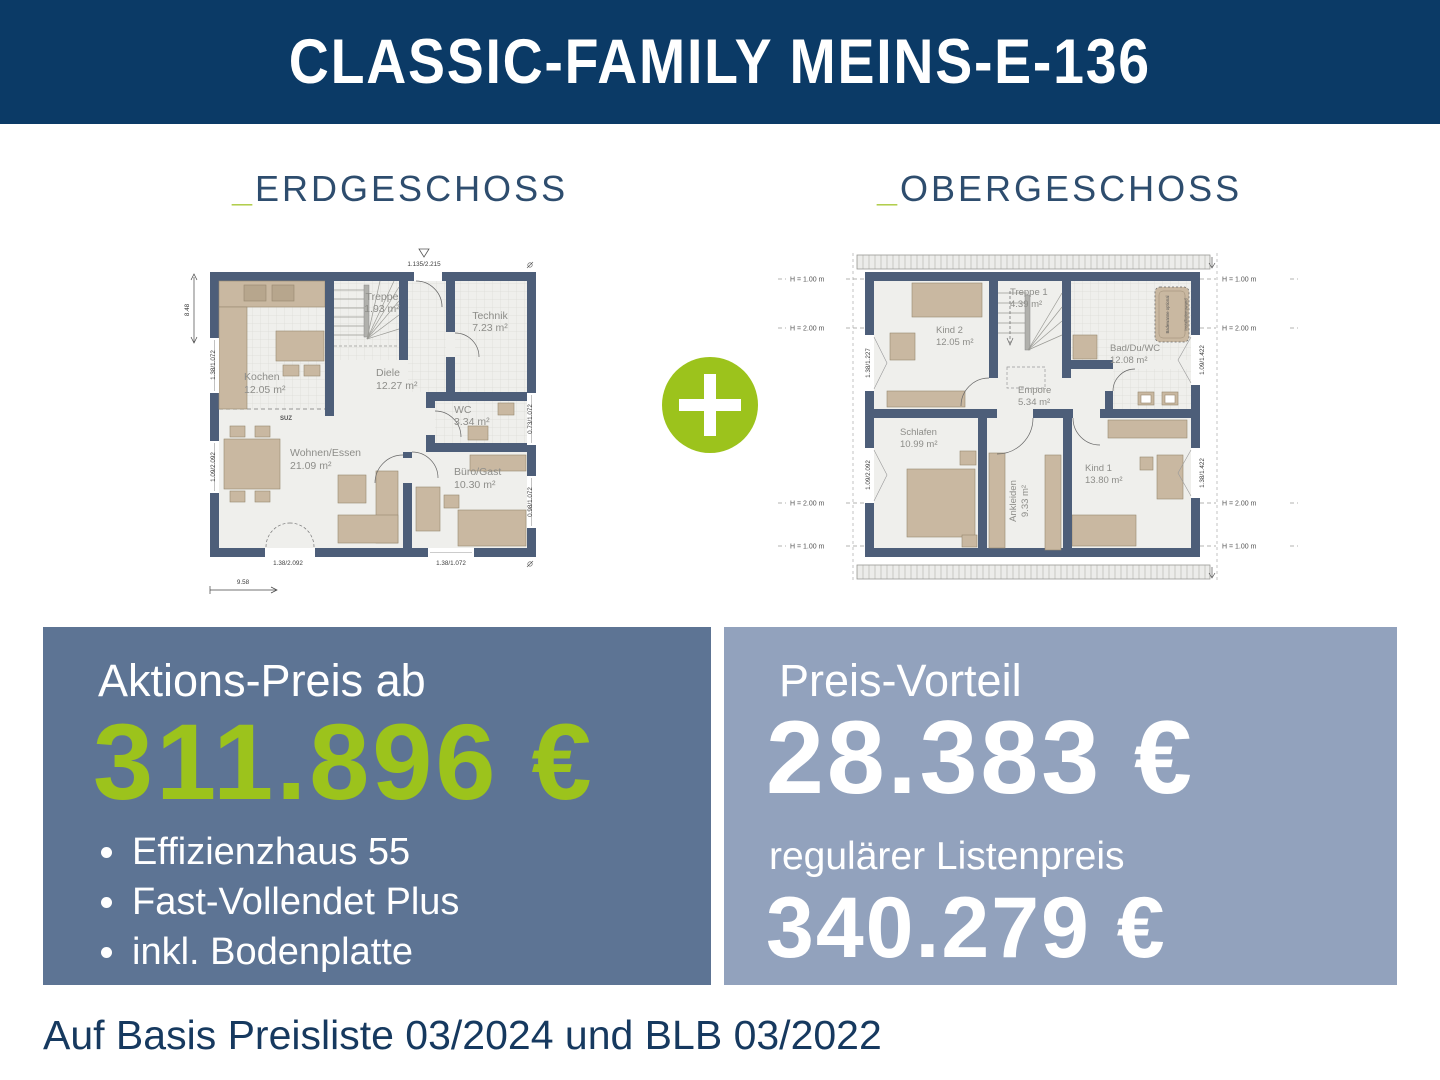 Image resolution: width=1440 pixels, height=1080 pixels. I want to click on room-label-empore: Empore, so click(1034, 390).